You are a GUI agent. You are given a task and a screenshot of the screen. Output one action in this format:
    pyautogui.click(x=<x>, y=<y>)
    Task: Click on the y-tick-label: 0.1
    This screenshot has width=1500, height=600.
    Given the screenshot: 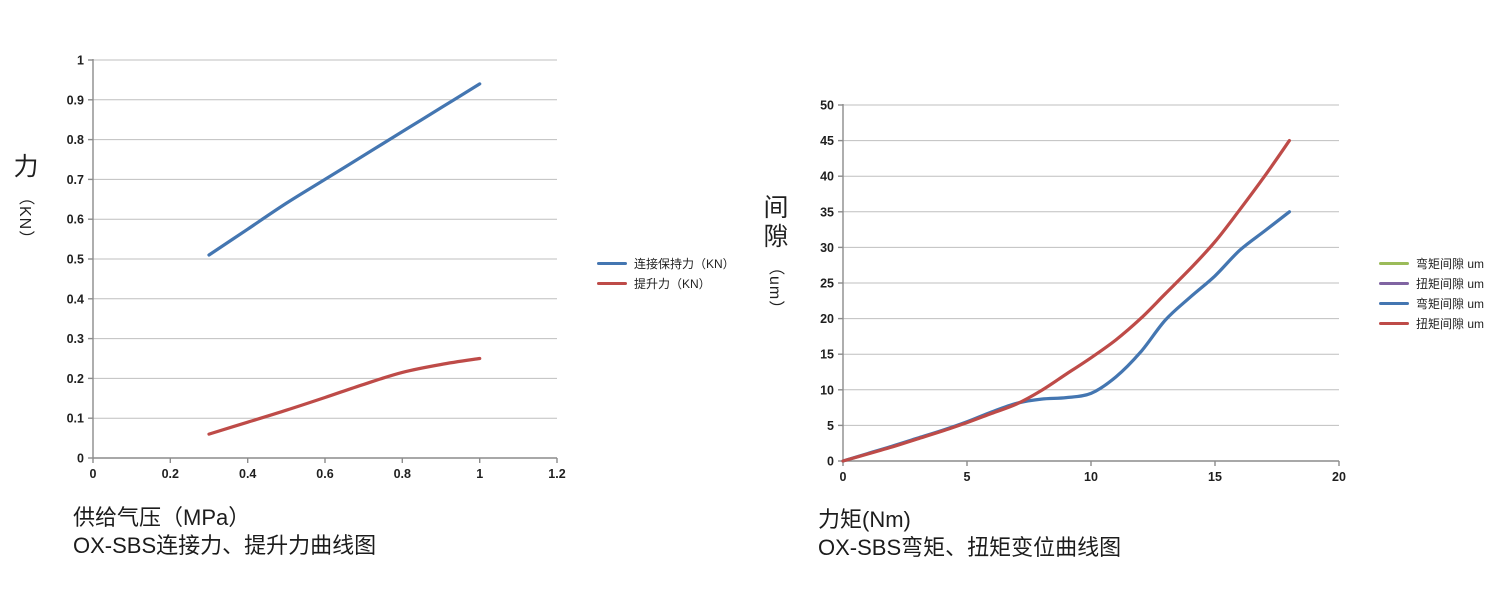 What is the action you would take?
    pyautogui.click(x=75, y=419)
    